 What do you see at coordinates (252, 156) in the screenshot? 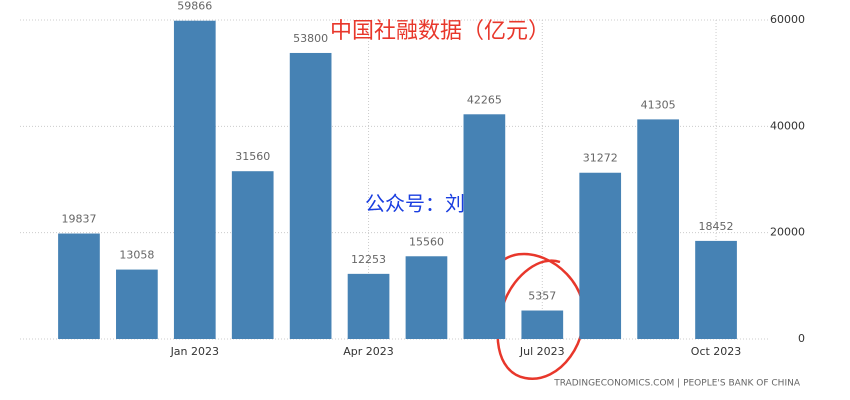
I see `value-label: 31560` at bounding box center [252, 156].